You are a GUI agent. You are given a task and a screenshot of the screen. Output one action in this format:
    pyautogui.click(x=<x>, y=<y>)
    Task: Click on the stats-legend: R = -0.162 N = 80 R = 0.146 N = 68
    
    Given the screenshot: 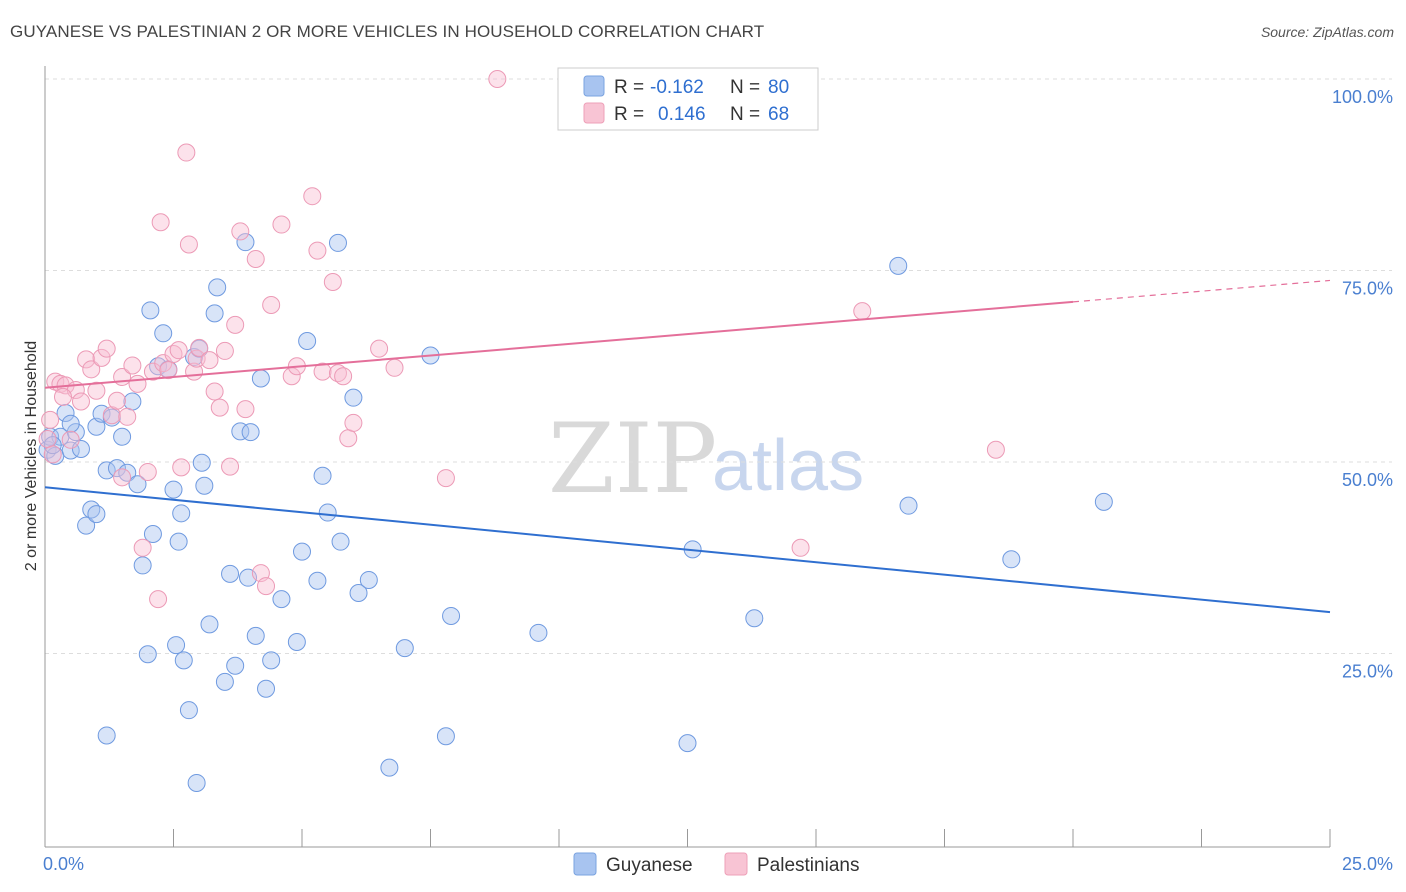 What is the action you would take?
    pyautogui.click(x=688, y=99)
    